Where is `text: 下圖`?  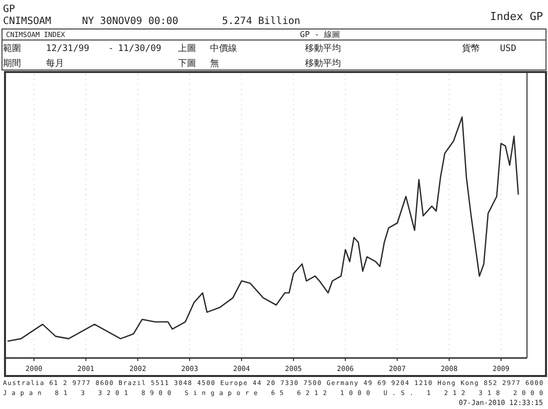 text: 下圖 is located at coordinates (187, 64).